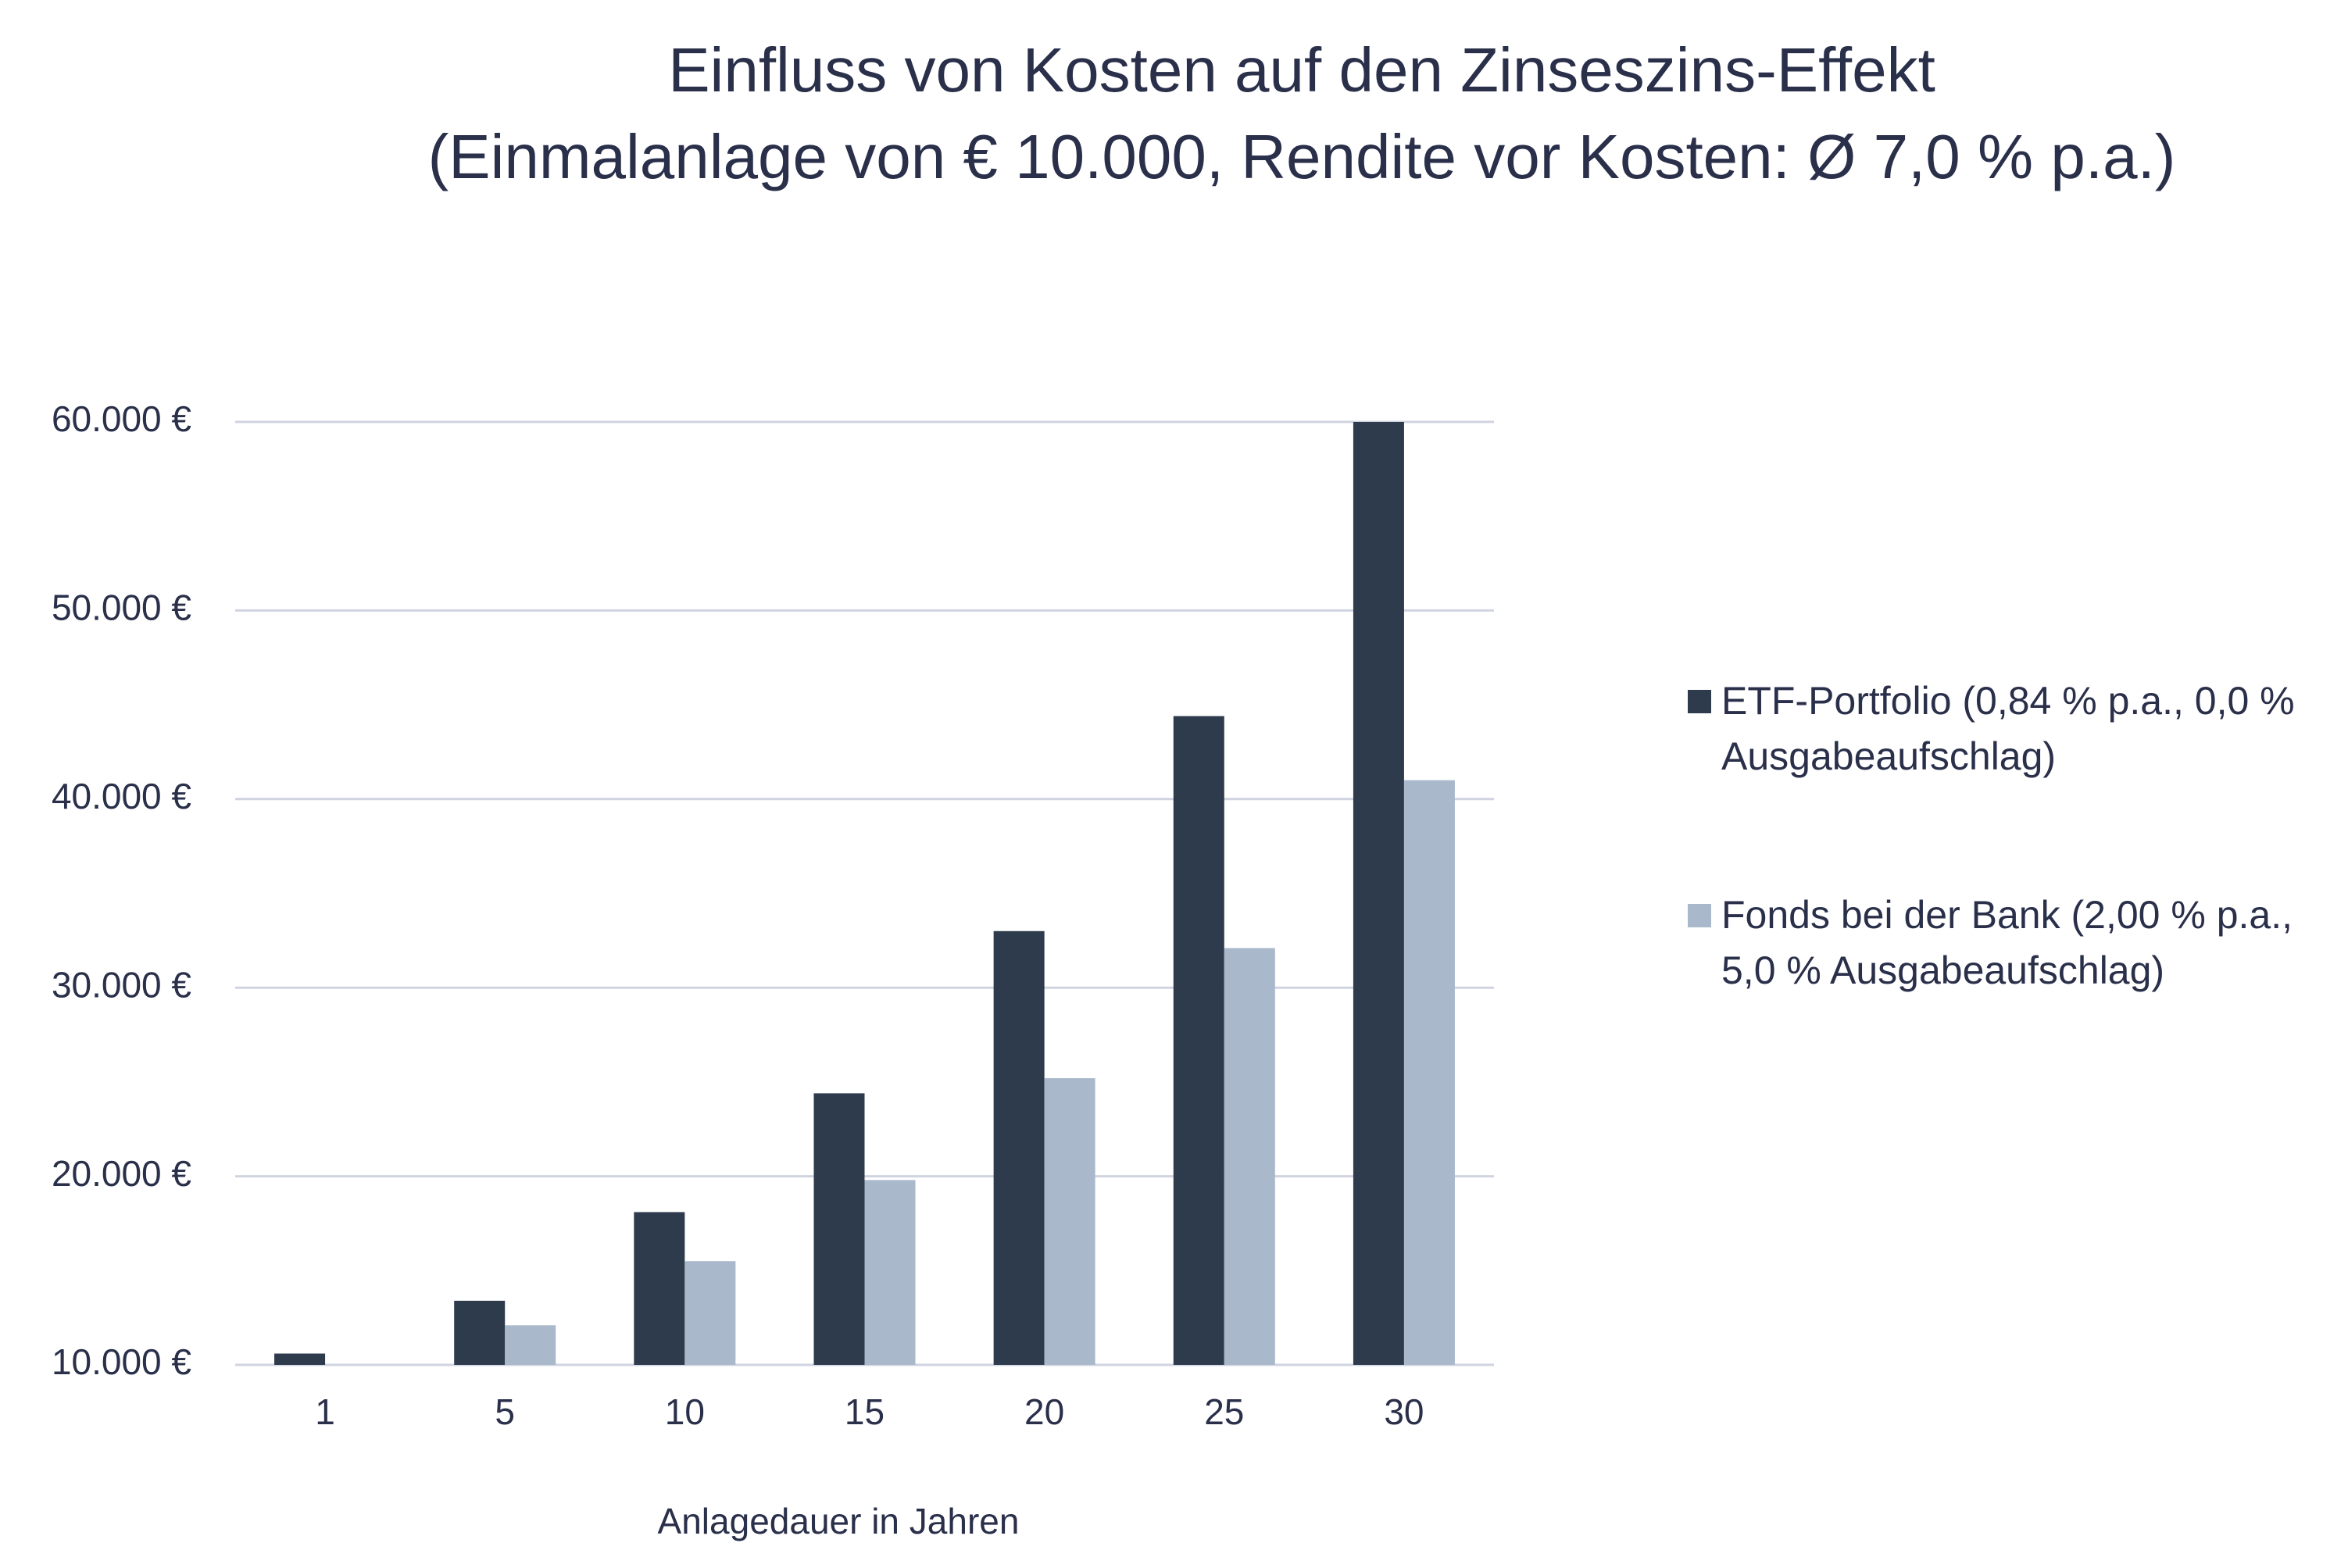  I want to click on x-tick-label: 30, so click(1404, 1411).